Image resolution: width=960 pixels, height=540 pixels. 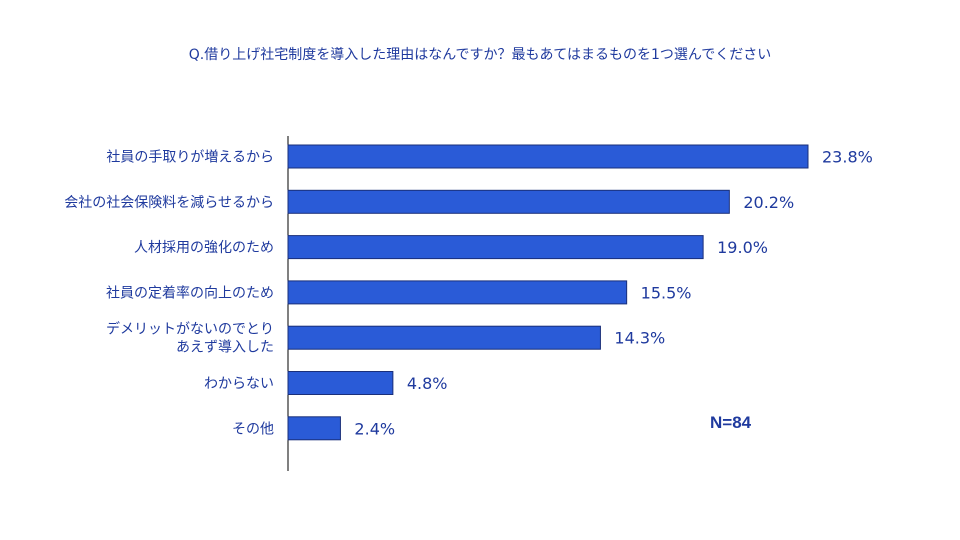 What do you see at coordinates (666, 292) in the screenshot?
I see `value-label-4: 15.5%` at bounding box center [666, 292].